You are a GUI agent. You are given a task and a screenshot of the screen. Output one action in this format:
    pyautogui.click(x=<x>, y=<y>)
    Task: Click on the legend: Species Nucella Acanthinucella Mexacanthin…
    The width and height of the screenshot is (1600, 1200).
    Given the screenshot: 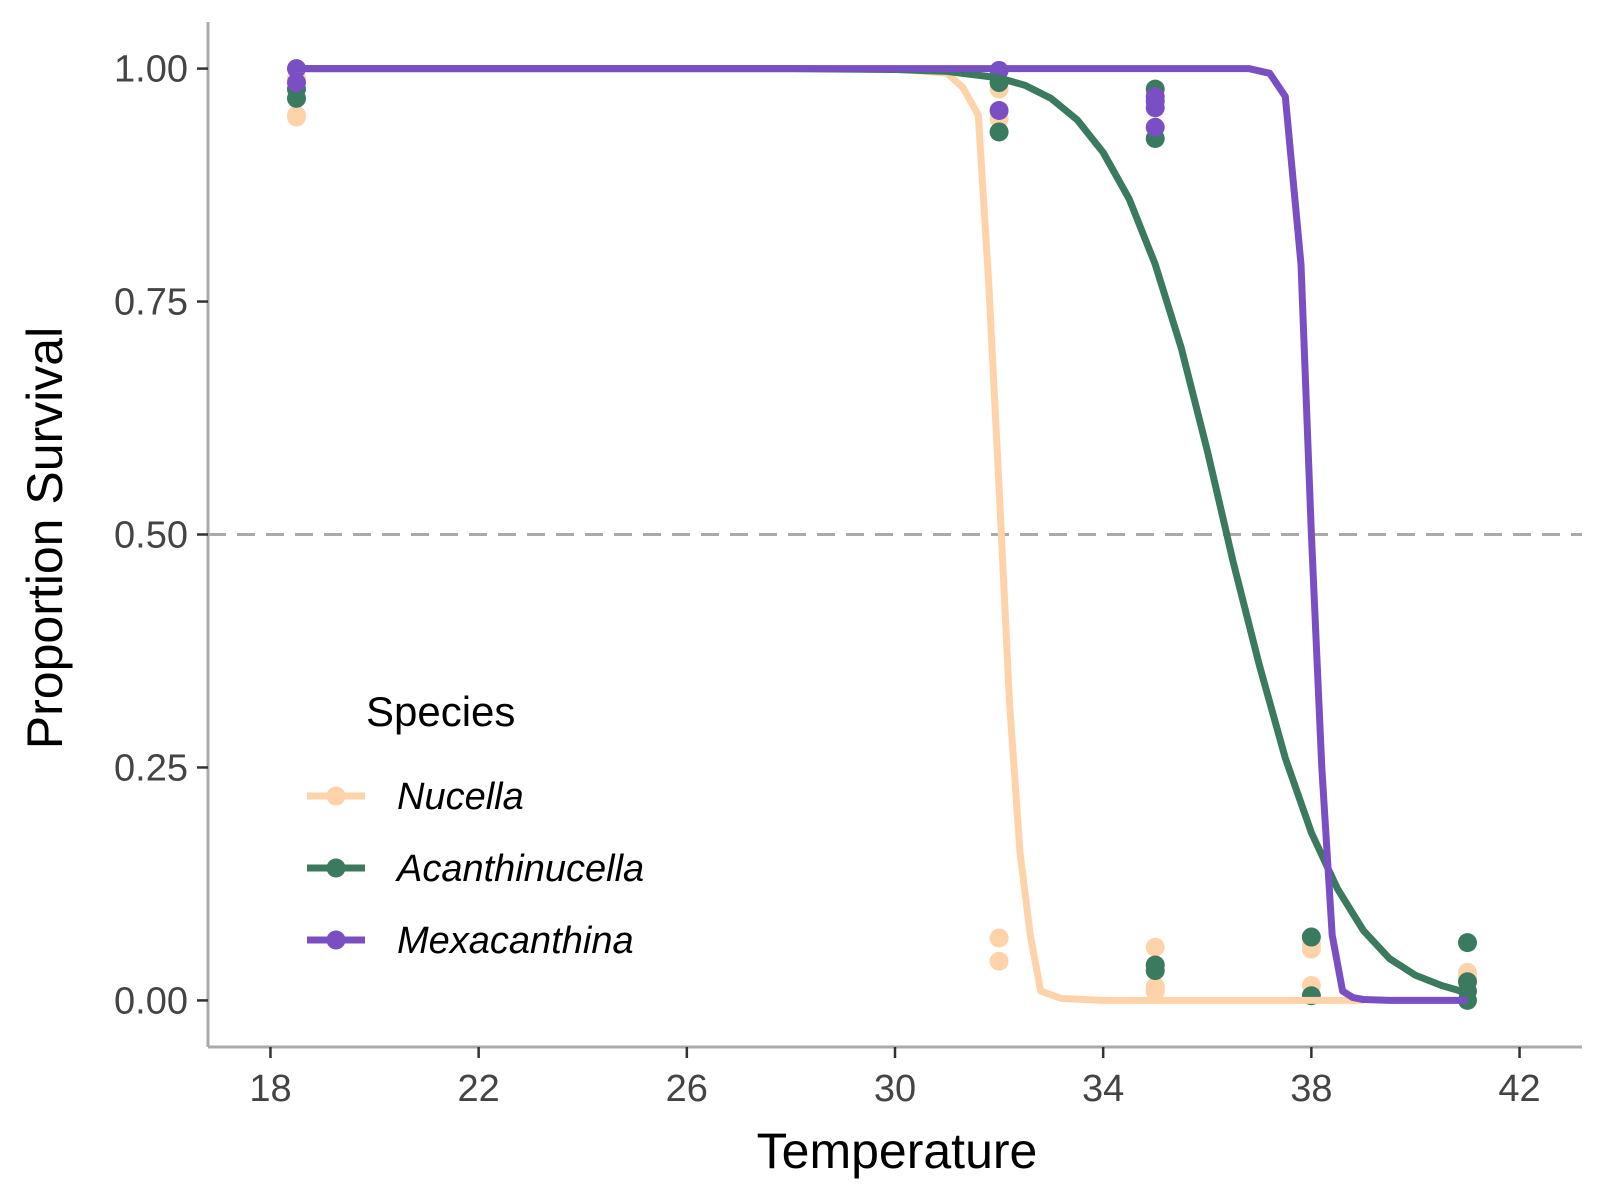 What is the action you would take?
    pyautogui.click(x=475, y=825)
    